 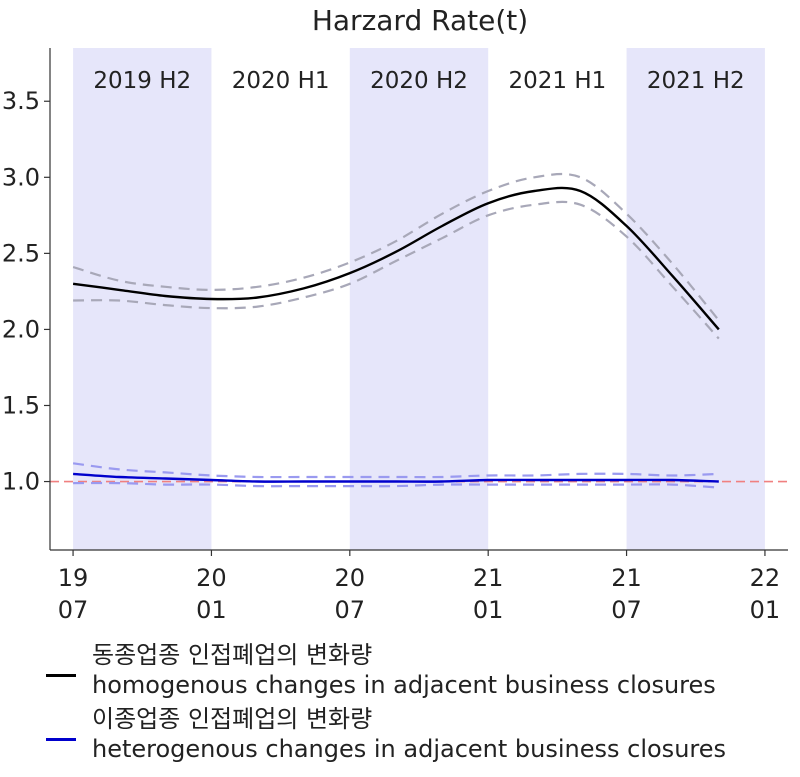 What do you see at coordinates (26, 291) in the screenshot?
I see `y-axis-ticks: 1.0 1.5 2.0 2.5 3.0 3.5` at bounding box center [26, 291].